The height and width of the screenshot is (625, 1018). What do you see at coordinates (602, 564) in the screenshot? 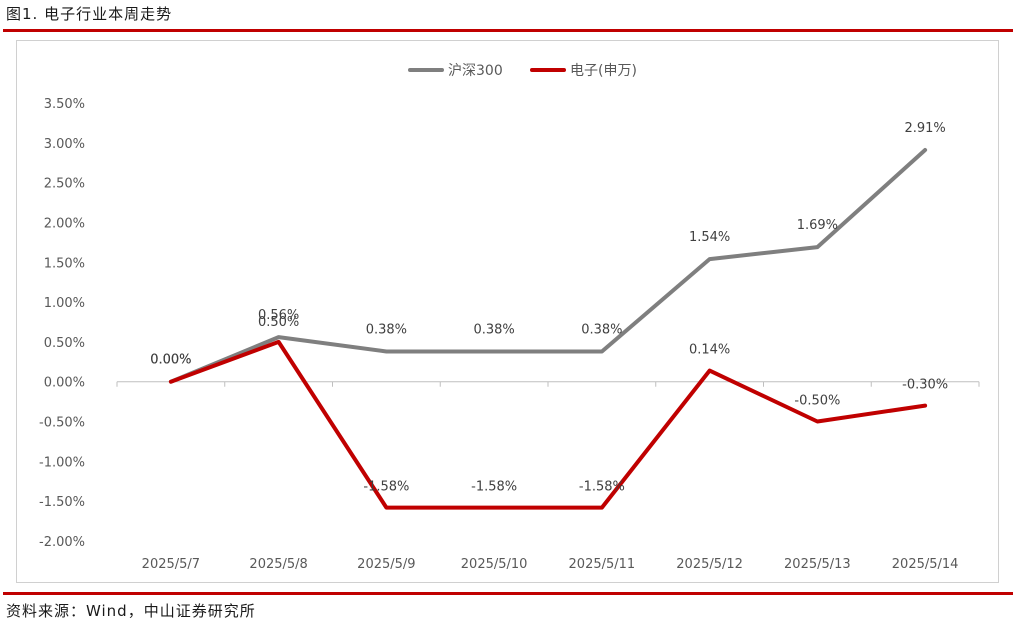
I see `x-tick-label: 2025/5/11` at bounding box center [602, 564].